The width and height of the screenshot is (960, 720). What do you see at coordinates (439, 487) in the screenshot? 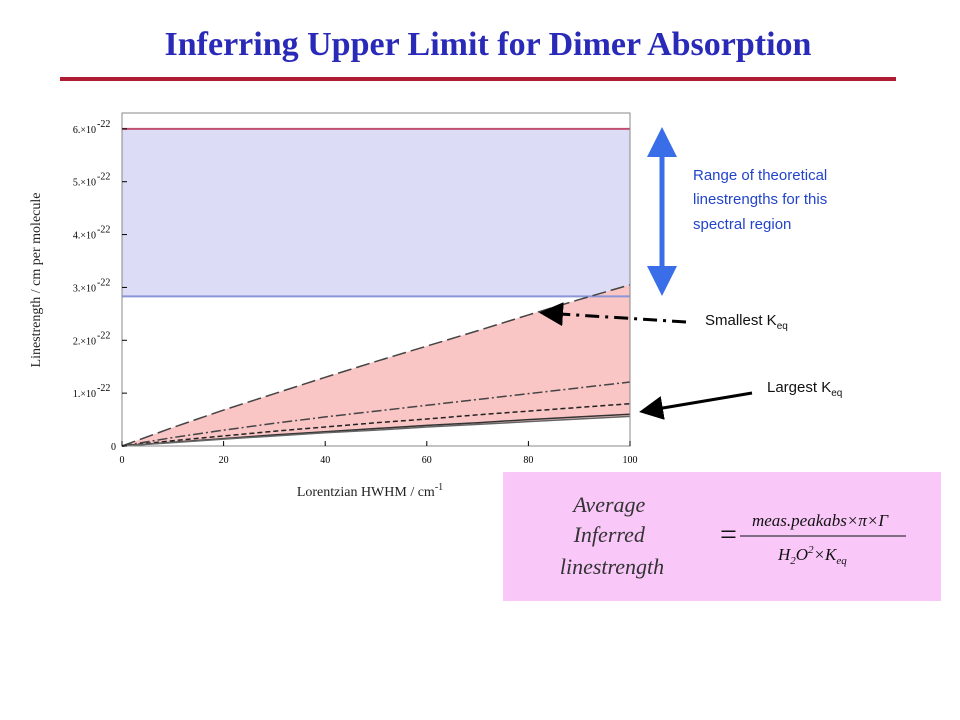
I see `x-axis-label-sup: -1` at bounding box center [439, 487].